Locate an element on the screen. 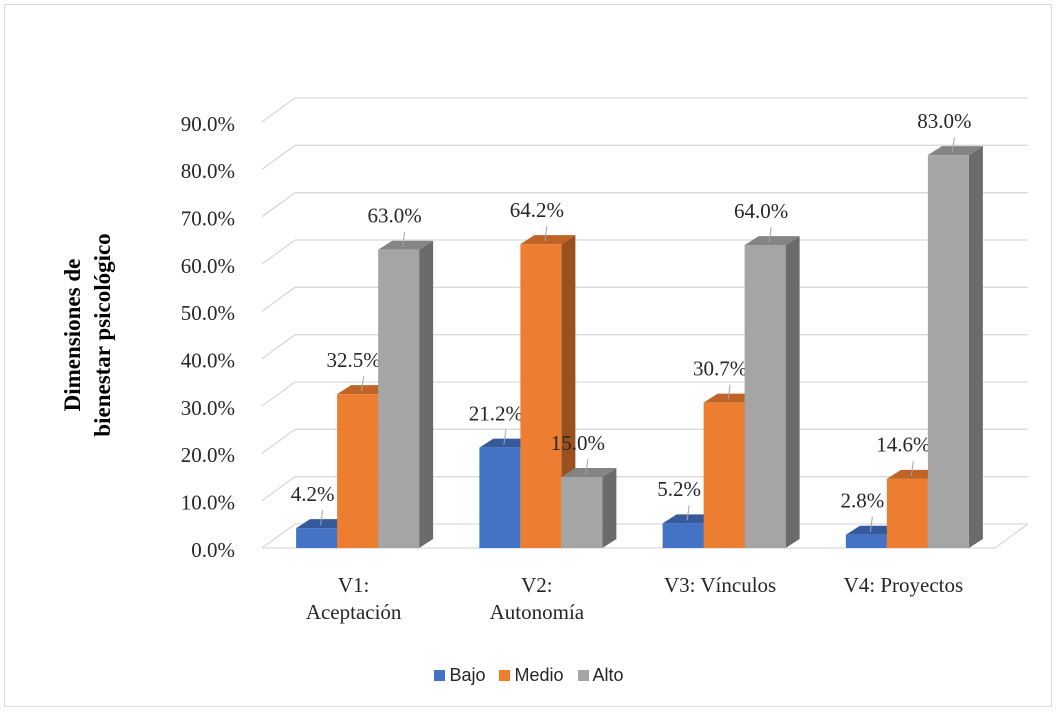 The width and height of the screenshot is (1058, 713). y-tick-label: 20.0% is located at coordinates (208, 455).